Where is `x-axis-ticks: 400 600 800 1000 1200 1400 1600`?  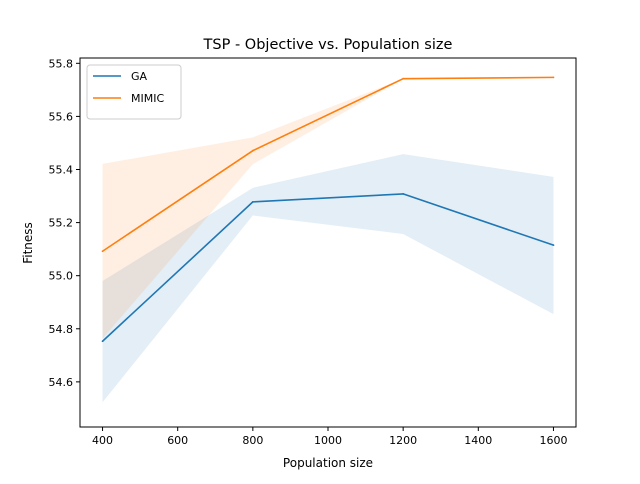
x-axis-ticks: 400 600 800 1000 1200 1400 1600 is located at coordinates (329, 437).